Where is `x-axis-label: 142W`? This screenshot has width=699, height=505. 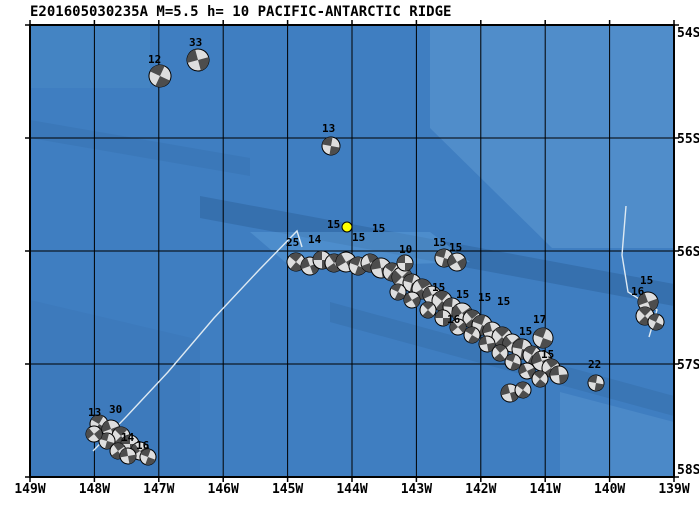 x-axis-label: 142W is located at coordinates (480, 489).